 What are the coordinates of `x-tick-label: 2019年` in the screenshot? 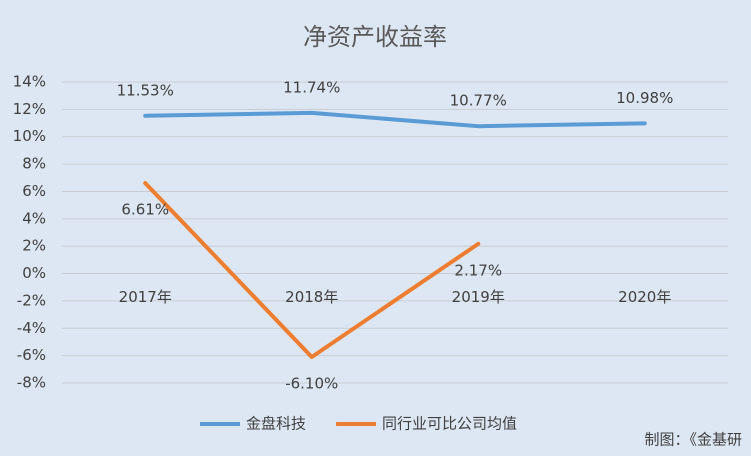 It's located at (478, 297).